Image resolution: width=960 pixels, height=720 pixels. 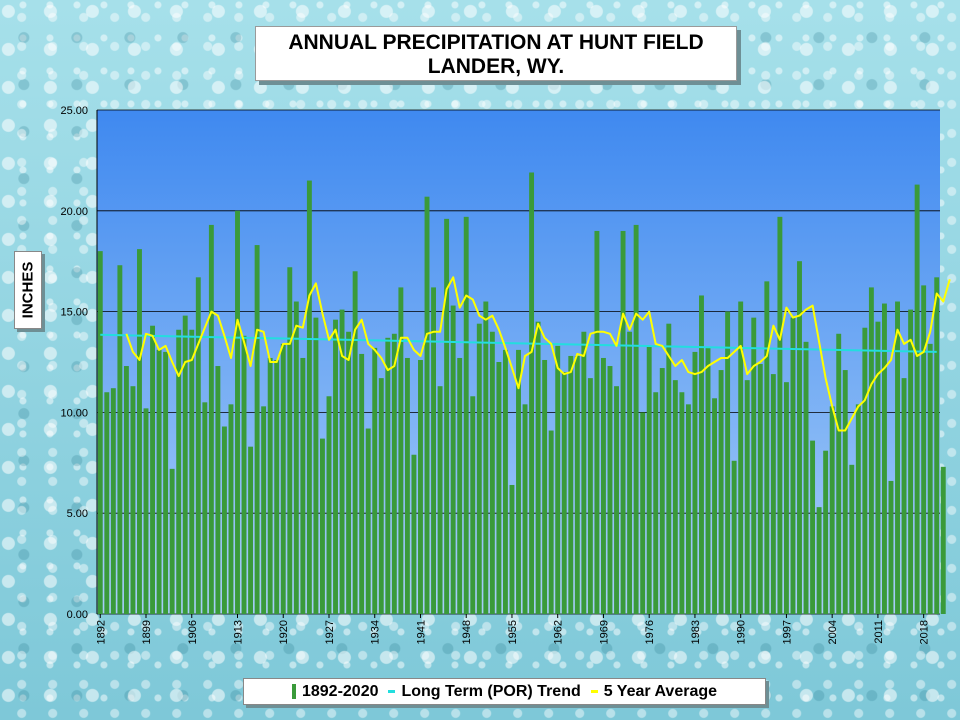 I want to click on bar-2003, so click(x=826, y=532).